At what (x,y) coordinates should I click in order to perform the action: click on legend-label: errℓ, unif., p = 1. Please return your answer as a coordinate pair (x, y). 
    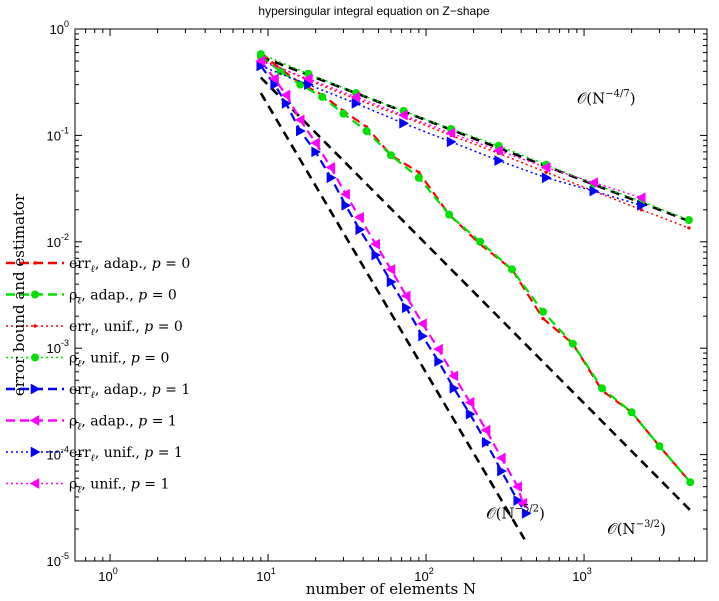
    Looking at the image, I should click on (126, 454).